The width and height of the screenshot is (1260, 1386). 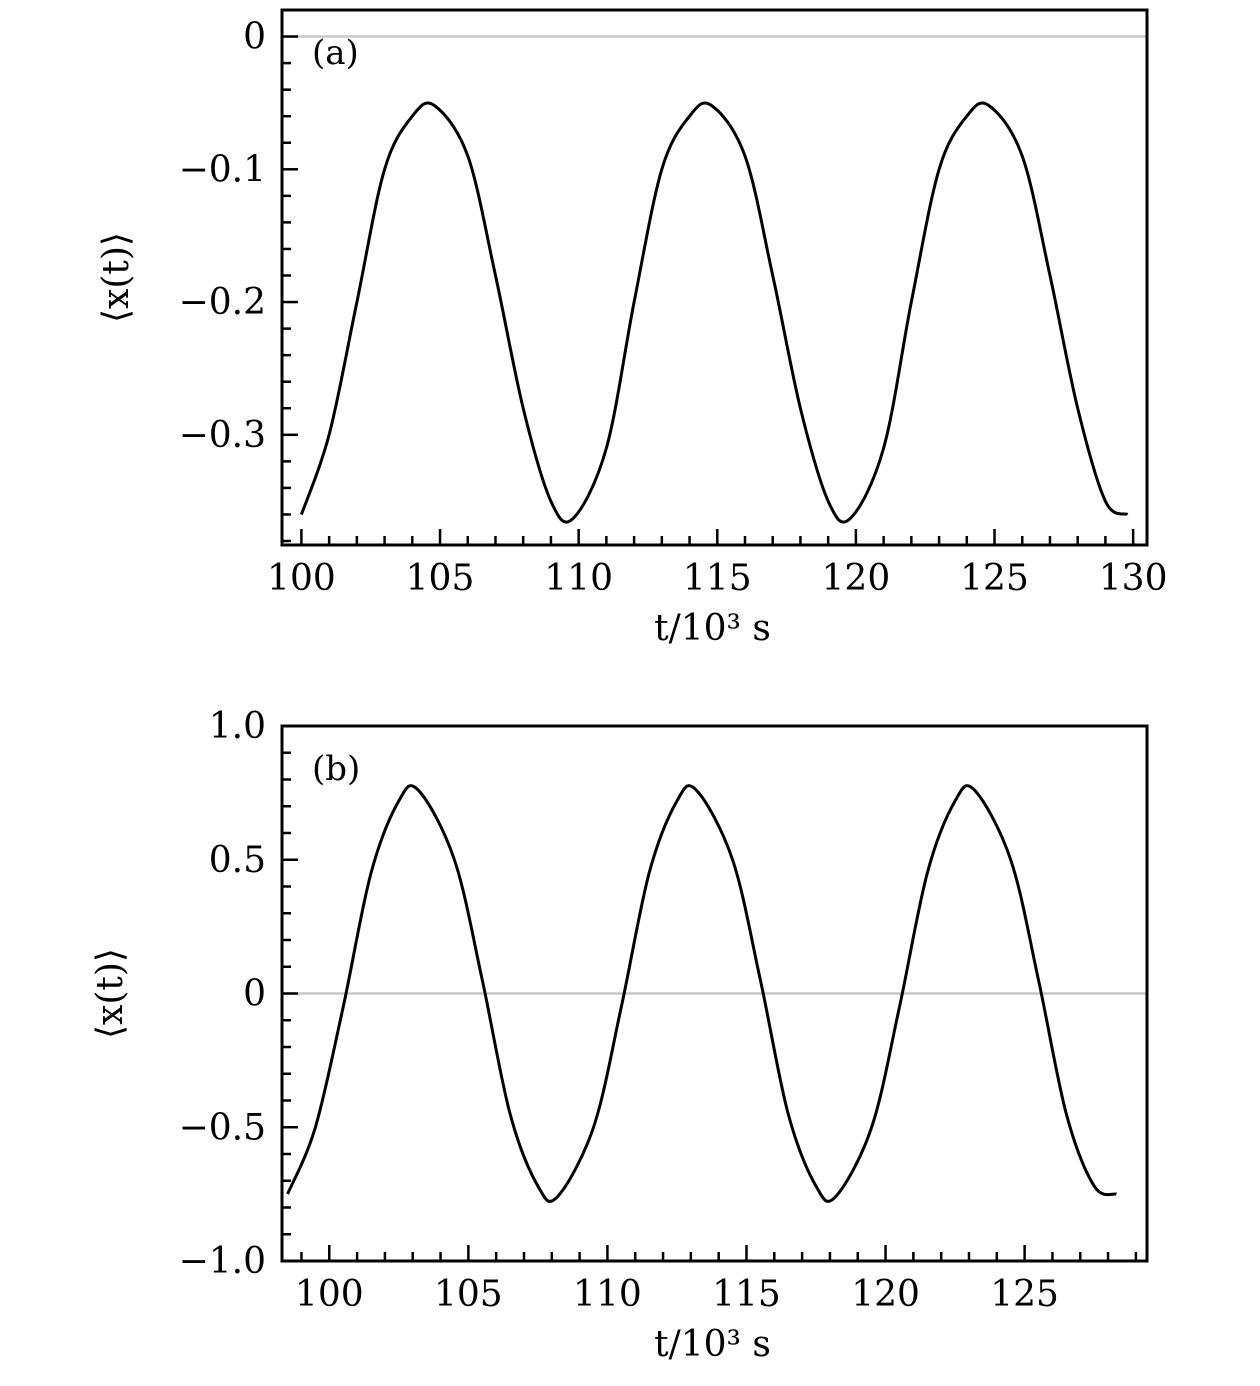 I want to click on panel-a-x-tick-label: 105, so click(x=440, y=578).